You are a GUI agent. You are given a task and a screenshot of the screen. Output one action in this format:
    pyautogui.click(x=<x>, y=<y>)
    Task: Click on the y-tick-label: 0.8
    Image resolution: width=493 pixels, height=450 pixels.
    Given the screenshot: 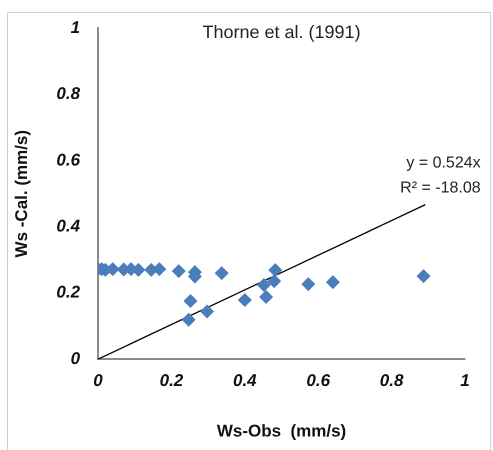 What is the action you would take?
    pyautogui.click(x=68, y=94)
    